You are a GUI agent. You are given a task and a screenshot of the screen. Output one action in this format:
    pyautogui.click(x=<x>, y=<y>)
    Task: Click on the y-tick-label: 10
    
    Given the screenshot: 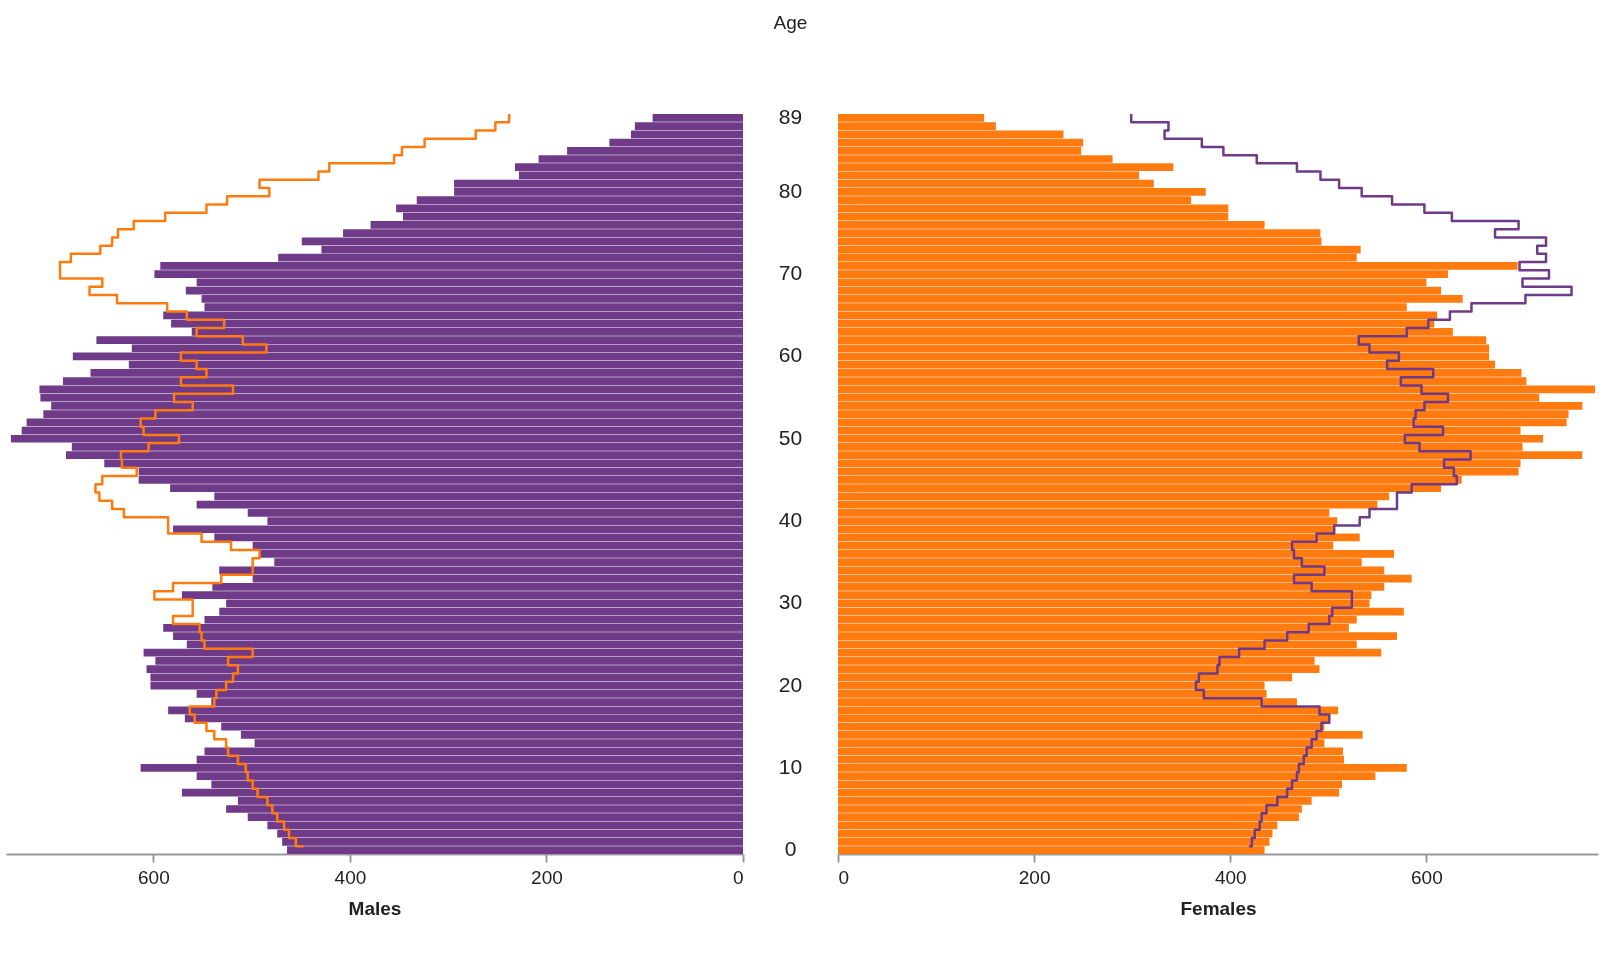 What is the action you would take?
    pyautogui.click(x=790, y=766)
    